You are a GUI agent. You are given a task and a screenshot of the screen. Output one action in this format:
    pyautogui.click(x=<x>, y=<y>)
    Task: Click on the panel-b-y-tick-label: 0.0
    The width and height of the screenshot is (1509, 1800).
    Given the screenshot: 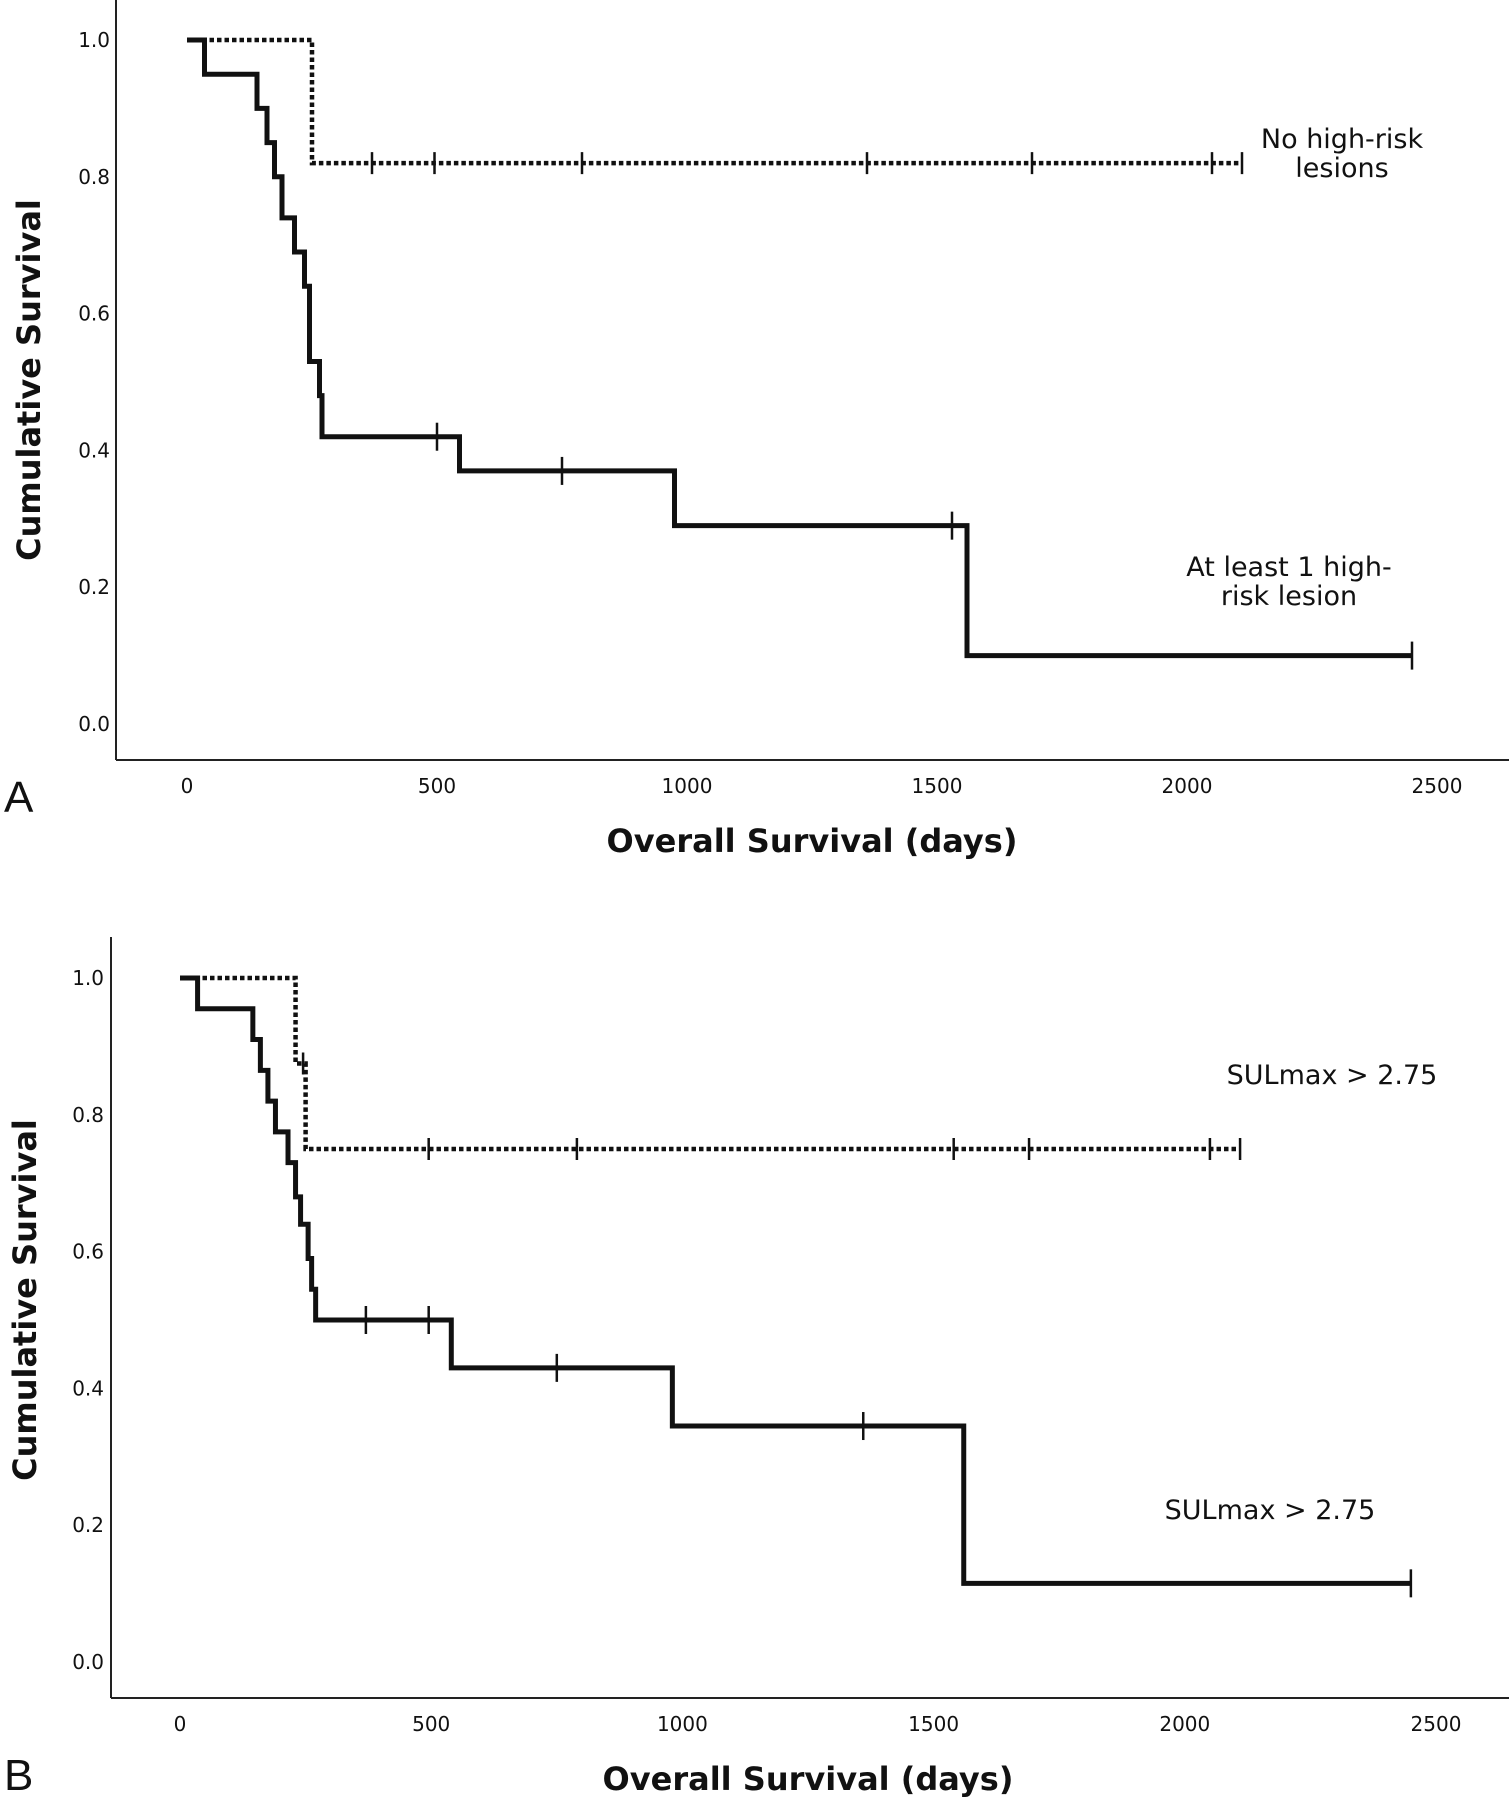 What is the action you would take?
    pyautogui.click(x=88, y=1662)
    